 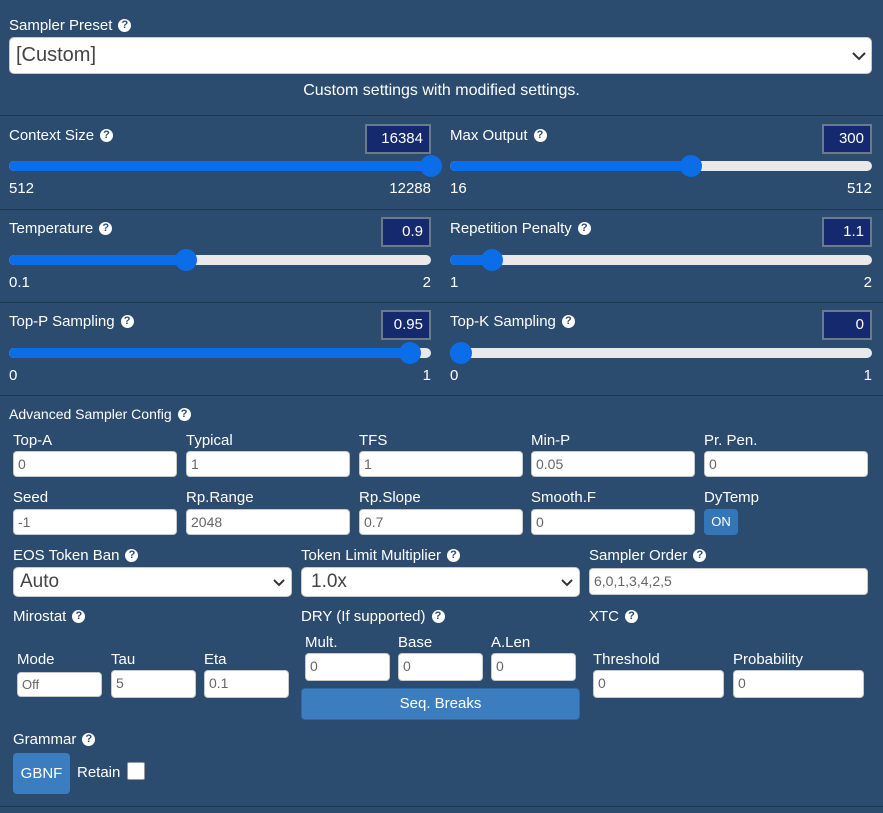 What do you see at coordinates (186, 260) in the screenshot?
I see `temperature-slider-handle` at bounding box center [186, 260].